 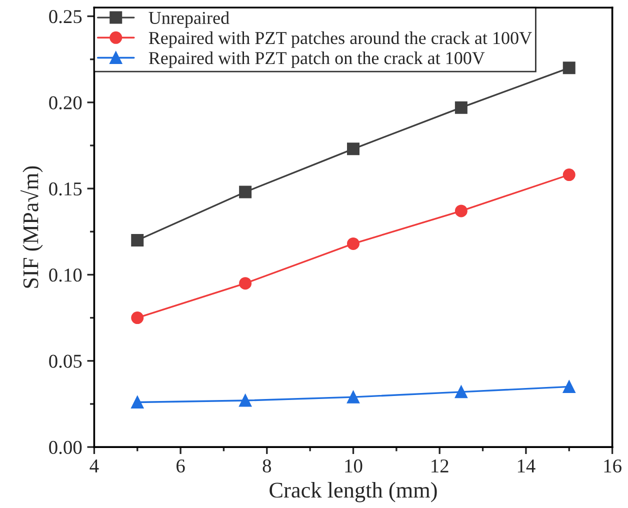 What do you see at coordinates (316, 60) in the screenshot?
I see `legend-label: Repaired with PZT patch on the crack at 100V` at bounding box center [316, 60].